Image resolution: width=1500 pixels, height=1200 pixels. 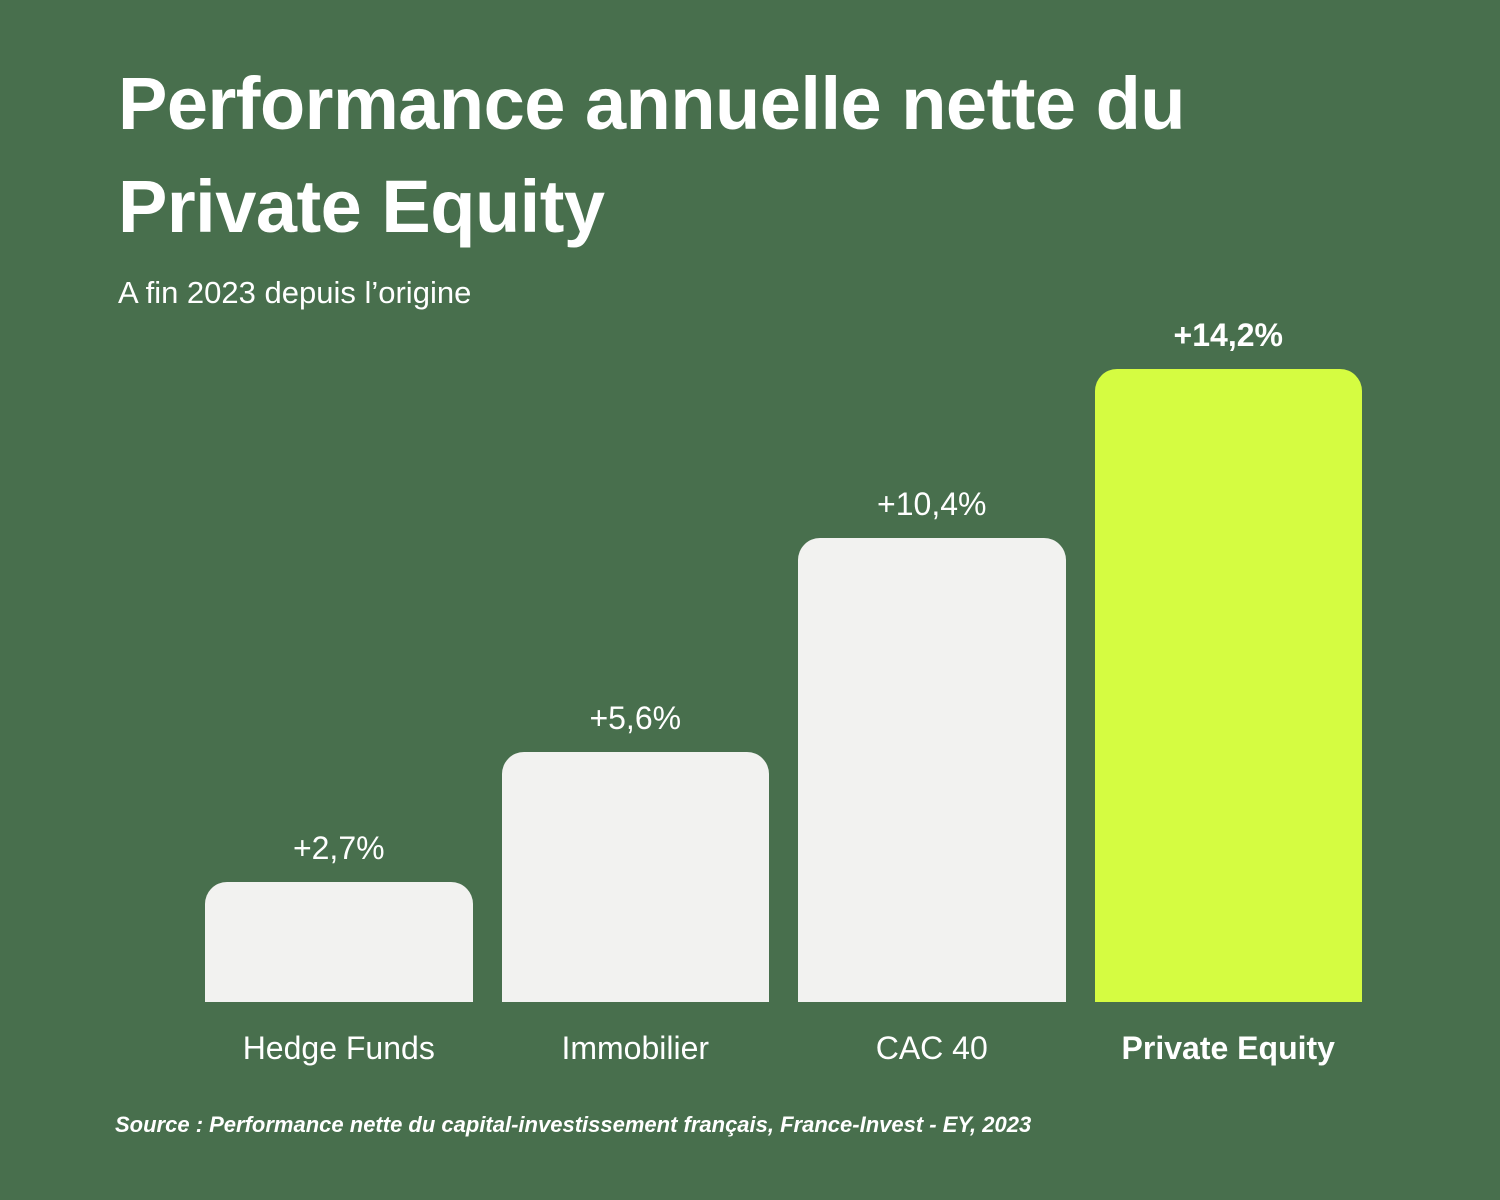 What do you see at coordinates (339, 942) in the screenshot?
I see `bar-hedge-funds` at bounding box center [339, 942].